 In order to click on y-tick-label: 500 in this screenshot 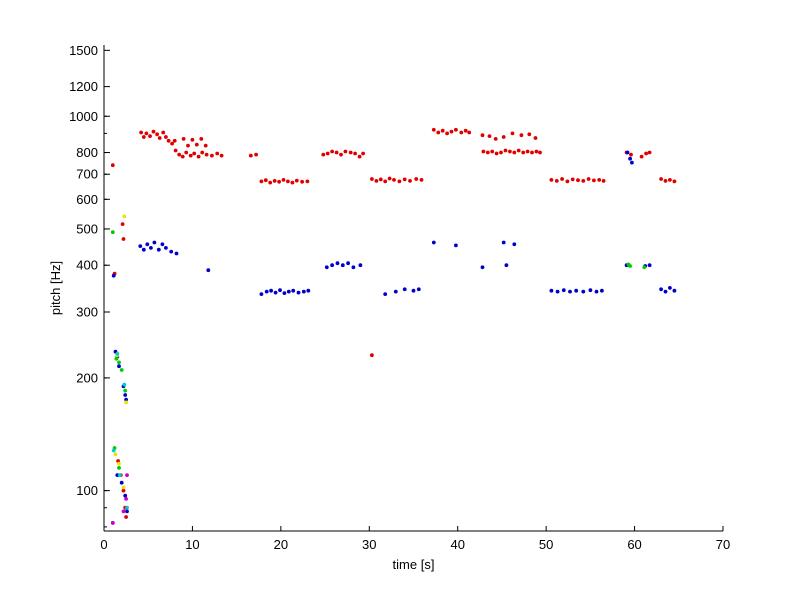, I will do `click(87, 228)`.